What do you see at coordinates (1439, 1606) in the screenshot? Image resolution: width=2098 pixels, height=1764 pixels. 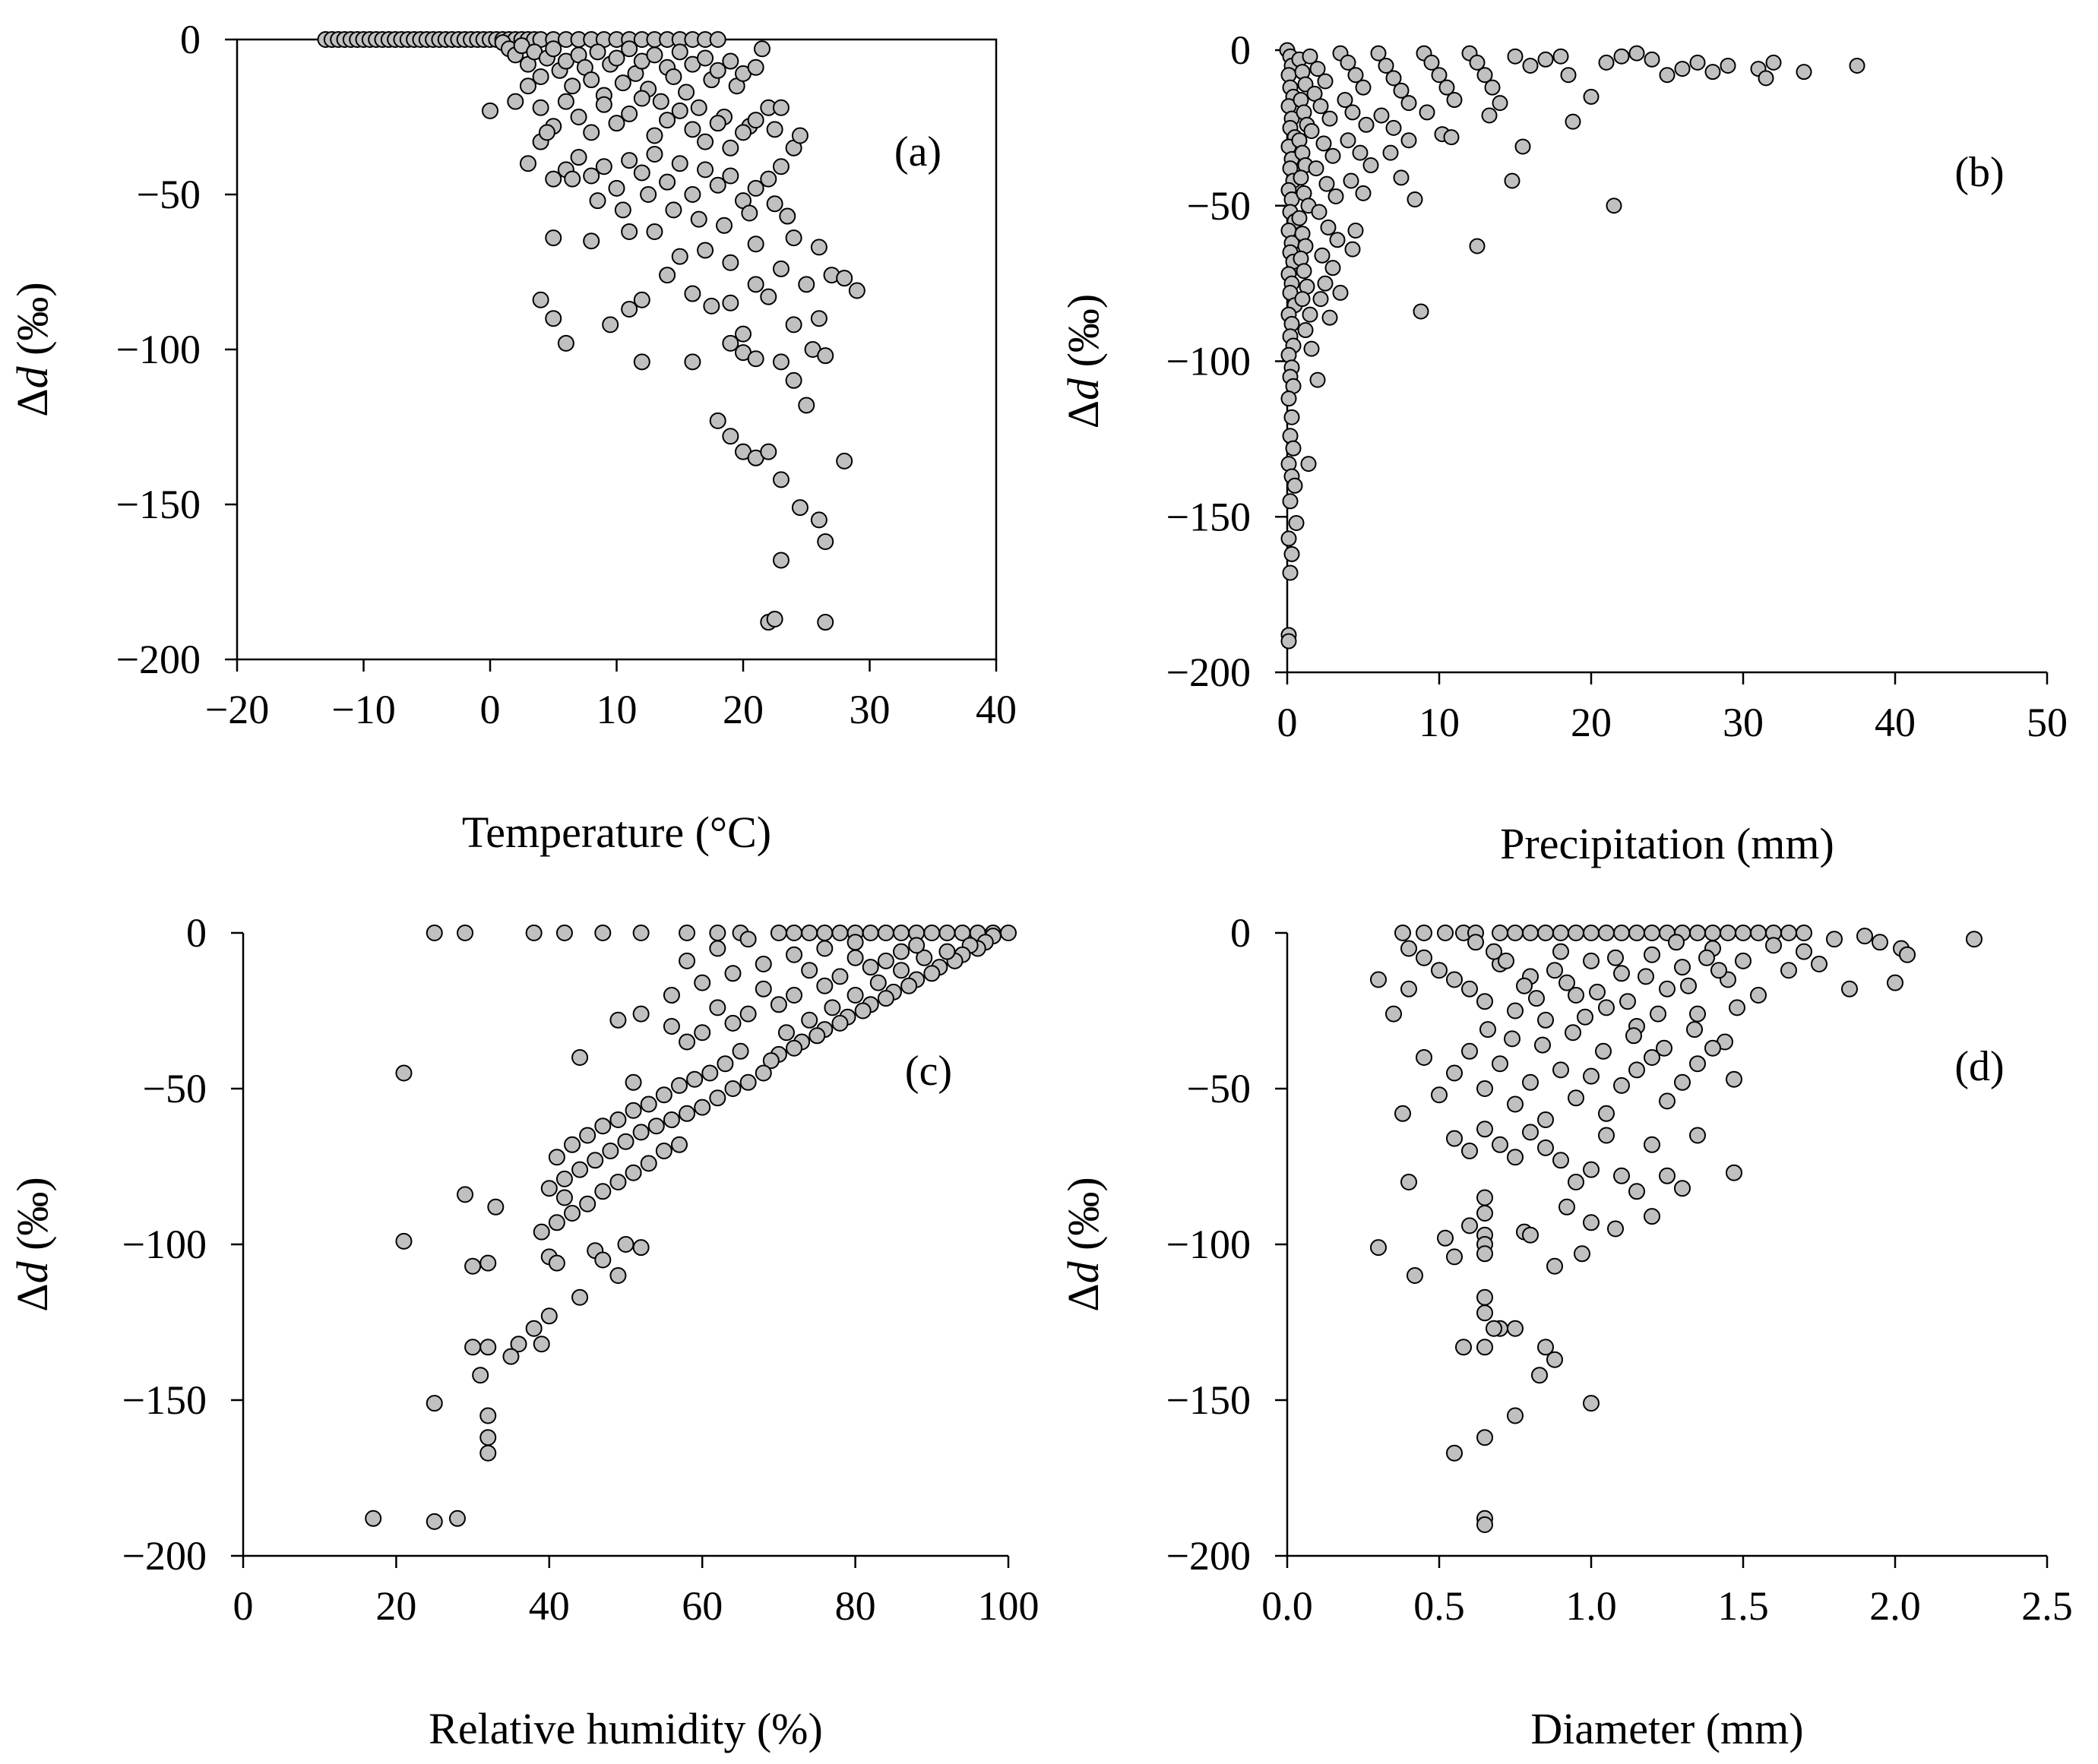 I see `x-tick-label: 0.5` at bounding box center [1439, 1606].